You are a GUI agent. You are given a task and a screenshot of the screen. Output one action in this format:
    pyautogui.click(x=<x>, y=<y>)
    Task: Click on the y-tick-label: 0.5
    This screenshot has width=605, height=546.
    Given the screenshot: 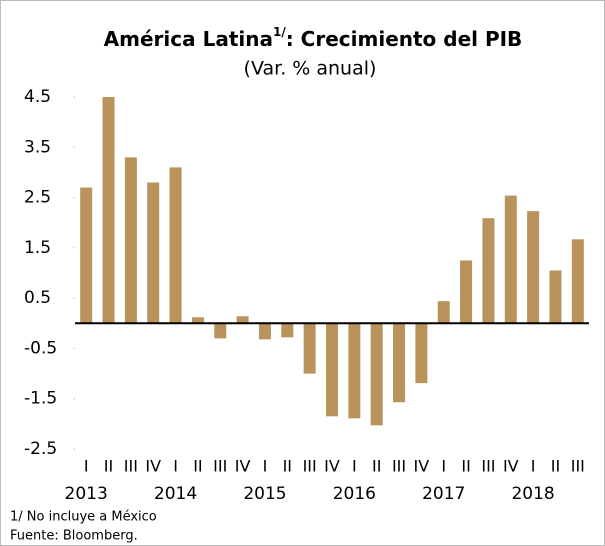 What is the action you would take?
    pyautogui.click(x=37, y=298)
    